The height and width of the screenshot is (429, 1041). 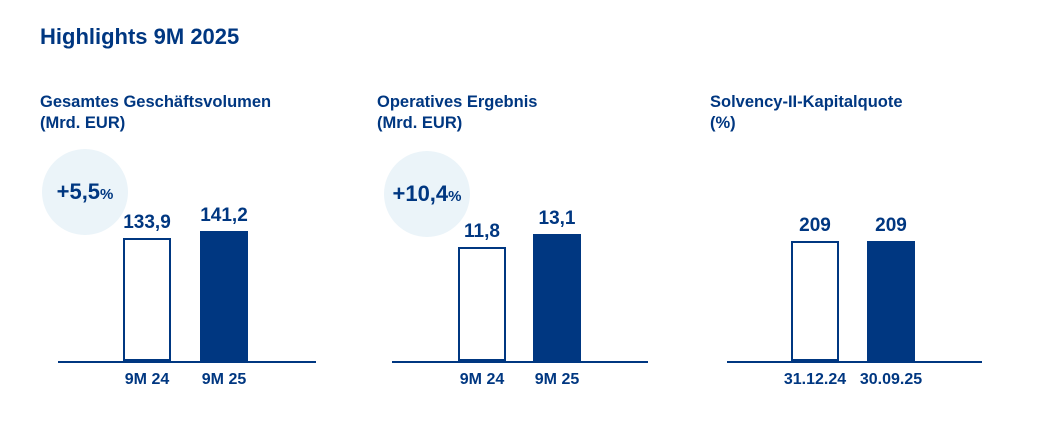 What do you see at coordinates (806, 113) in the screenshot?
I see `chart-title-solvency-kapitalquote: Solvency-II-Kapitalquote (%)` at bounding box center [806, 113].